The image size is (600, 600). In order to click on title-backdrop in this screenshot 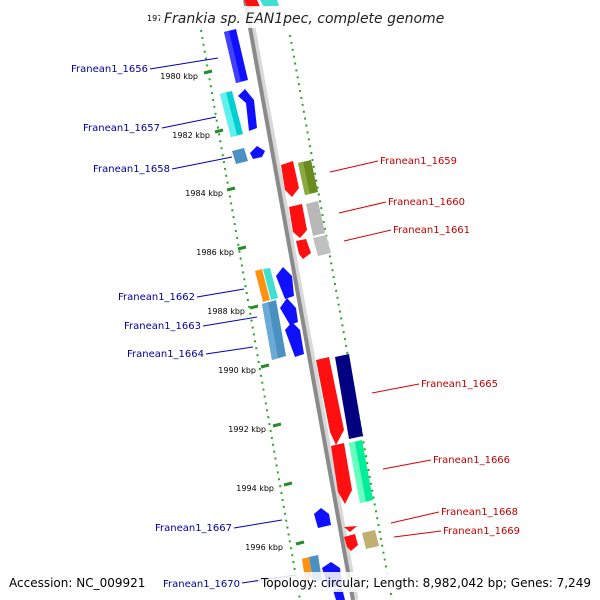, I will do `click(300, 17)`.